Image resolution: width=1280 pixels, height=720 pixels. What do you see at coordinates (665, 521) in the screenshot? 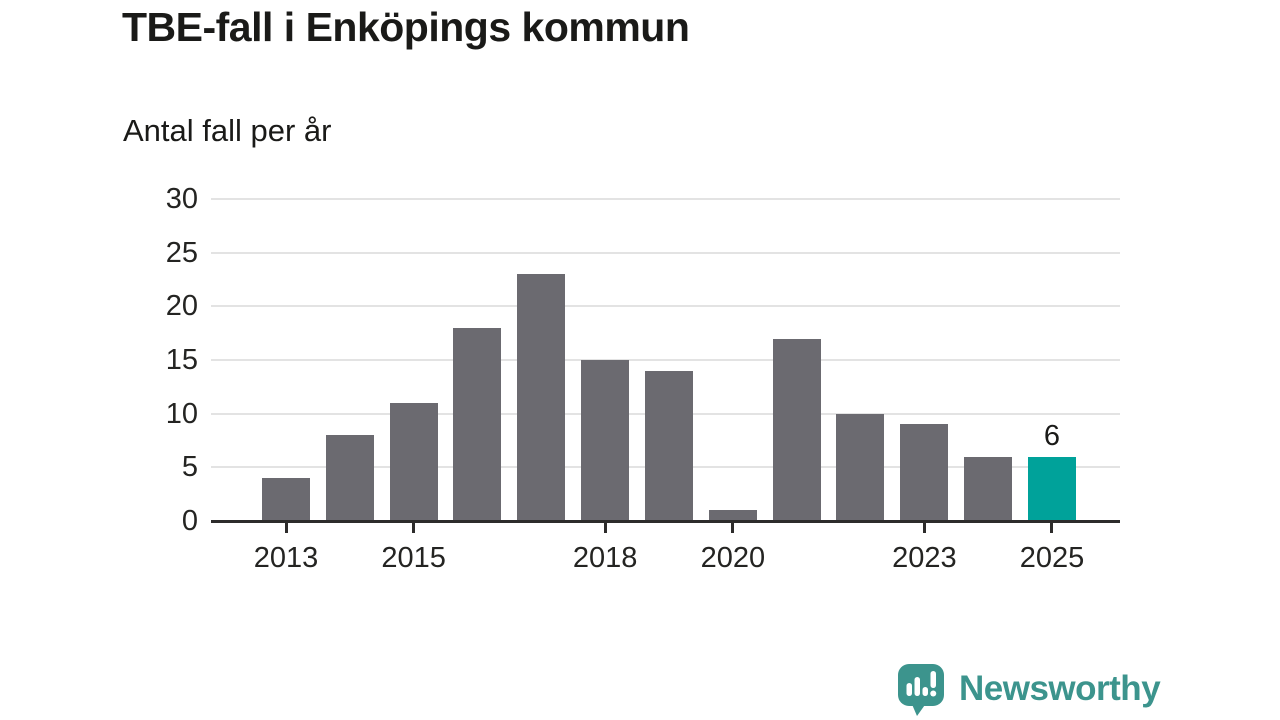
I see `x-axis-line` at bounding box center [665, 521].